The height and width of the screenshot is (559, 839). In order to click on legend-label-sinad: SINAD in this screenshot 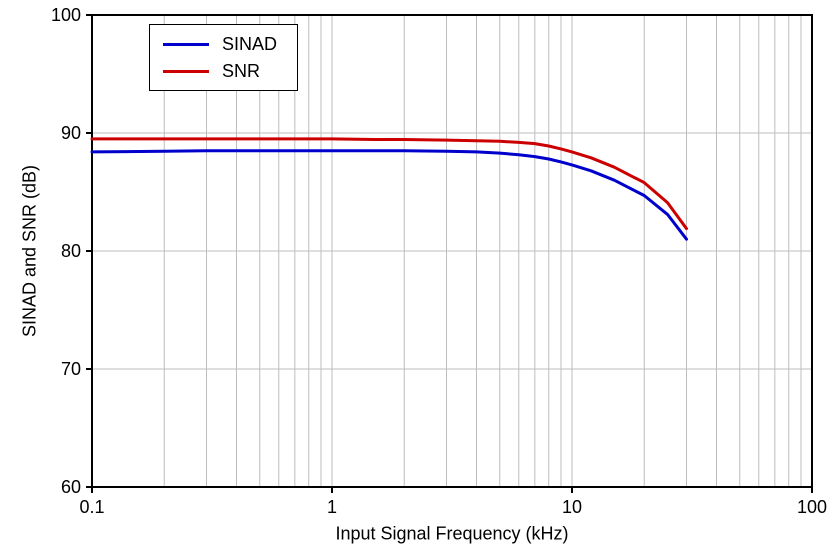, I will do `click(250, 44)`.